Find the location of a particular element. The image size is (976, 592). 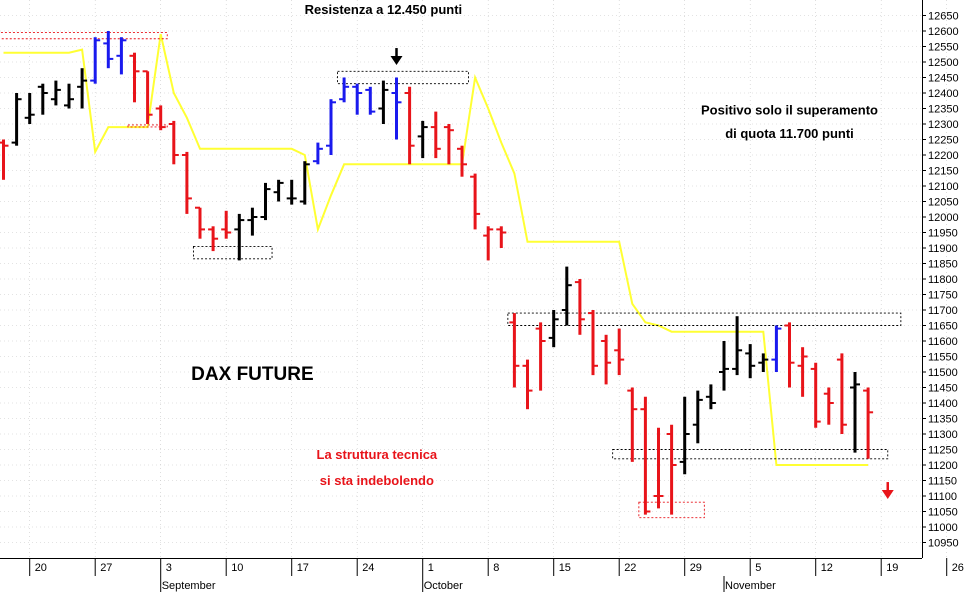

y-tick-label: 11100 is located at coordinates (942, 497).